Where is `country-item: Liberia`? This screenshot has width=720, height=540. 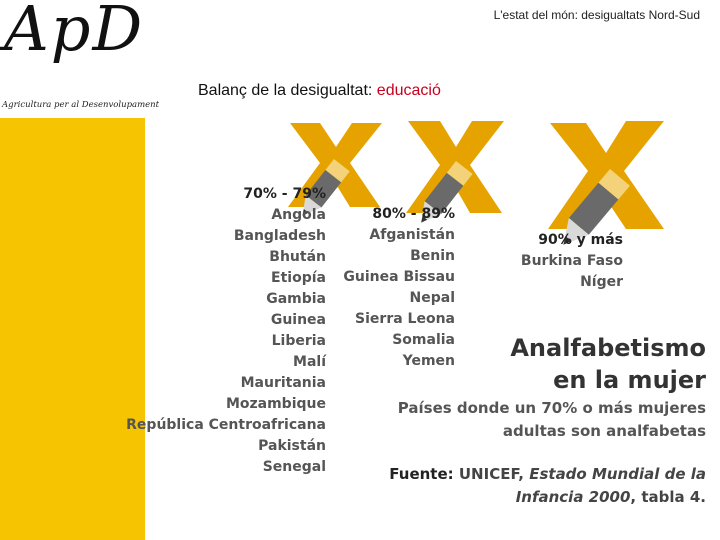 country-item: Liberia is located at coordinates (298, 341).